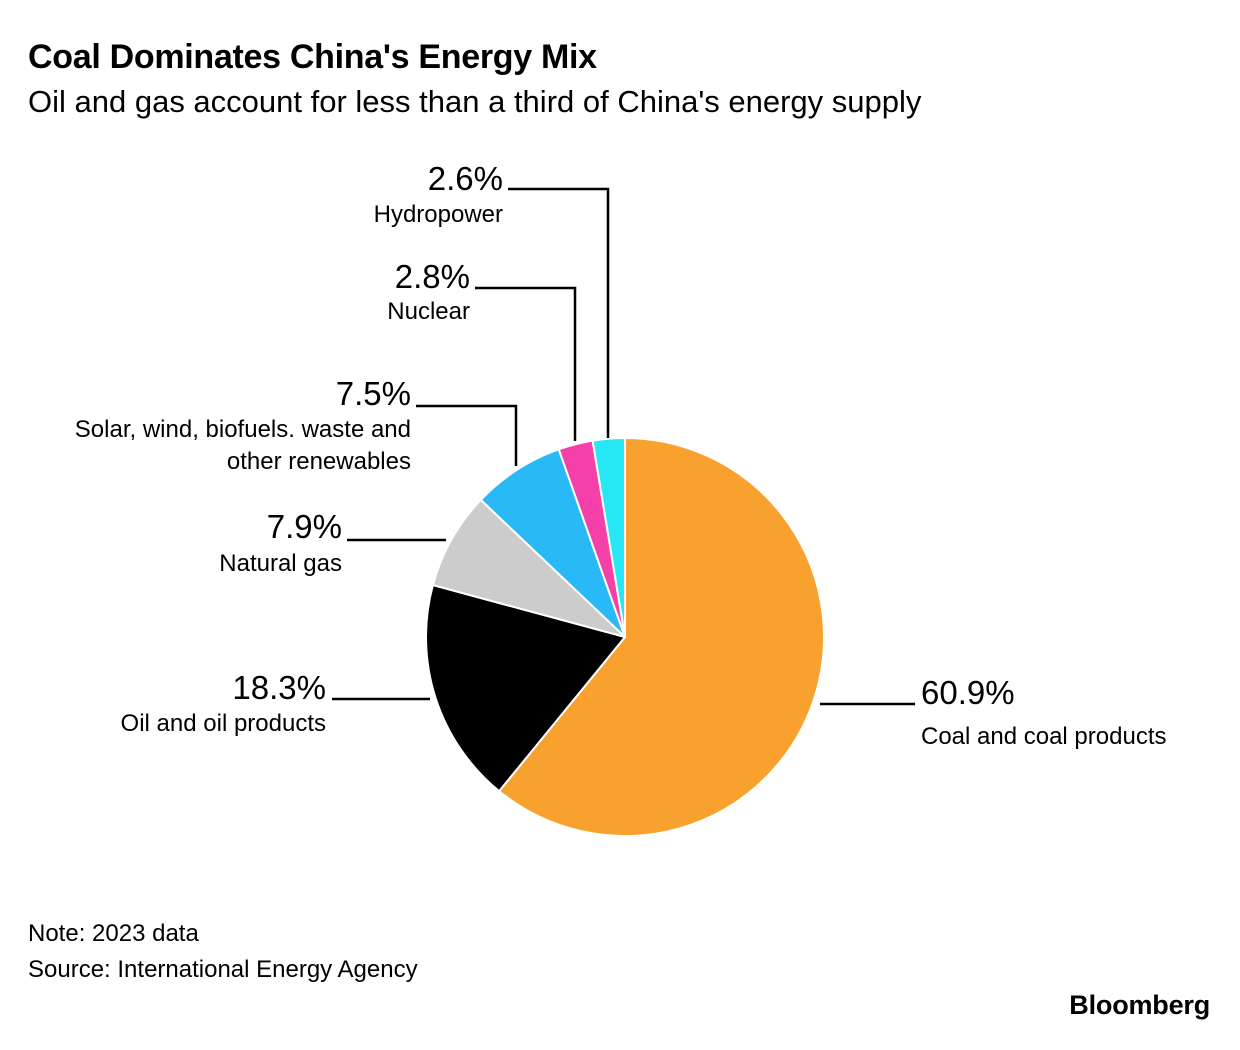  Describe the element at coordinates (465, 178) in the screenshot. I see `value-label-hydropower: 2.6%` at that location.